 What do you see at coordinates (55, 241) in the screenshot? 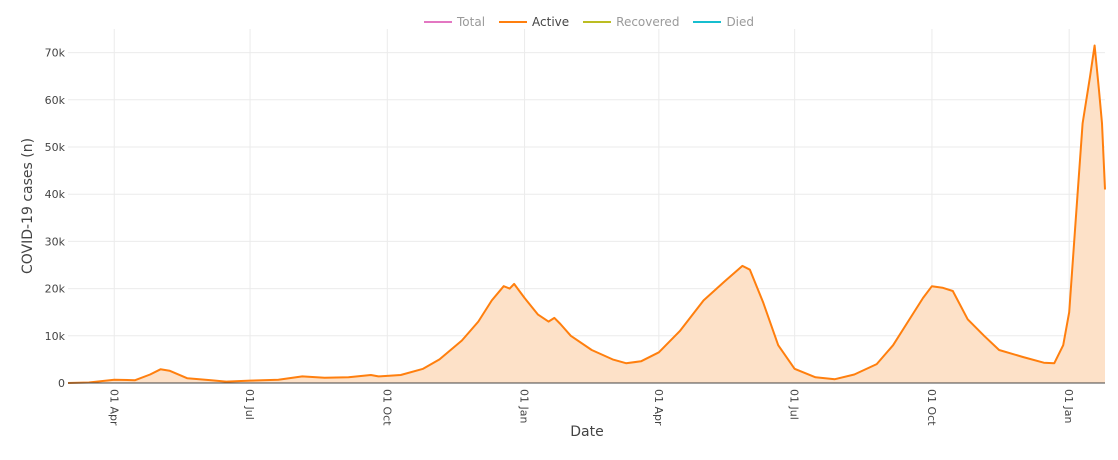
I see `y-tick-label: 30k` at bounding box center [55, 241].